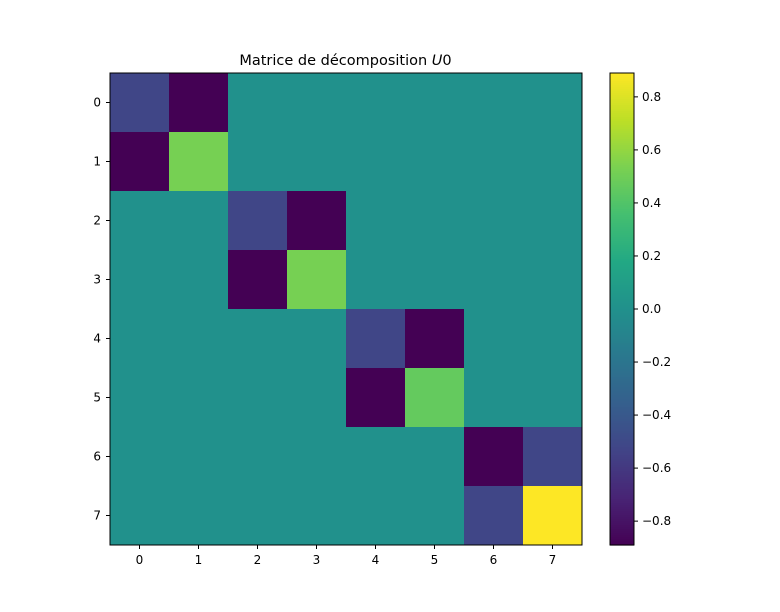  Describe the element at coordinates (97, 398) in the screenshot. I see `y-tick-label-5: 5` at that location.